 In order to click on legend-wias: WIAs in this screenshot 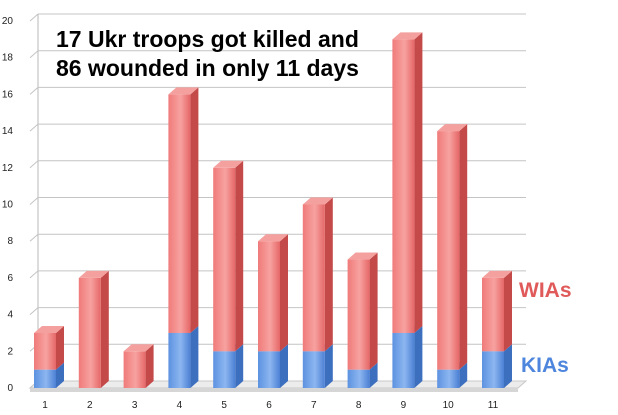, I will do `click(545, 290)`.